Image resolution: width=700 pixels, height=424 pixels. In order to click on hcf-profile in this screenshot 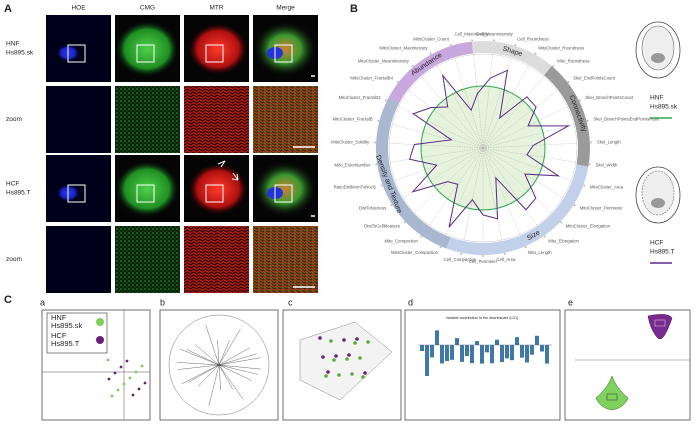, I will do `click(490, 148)`.